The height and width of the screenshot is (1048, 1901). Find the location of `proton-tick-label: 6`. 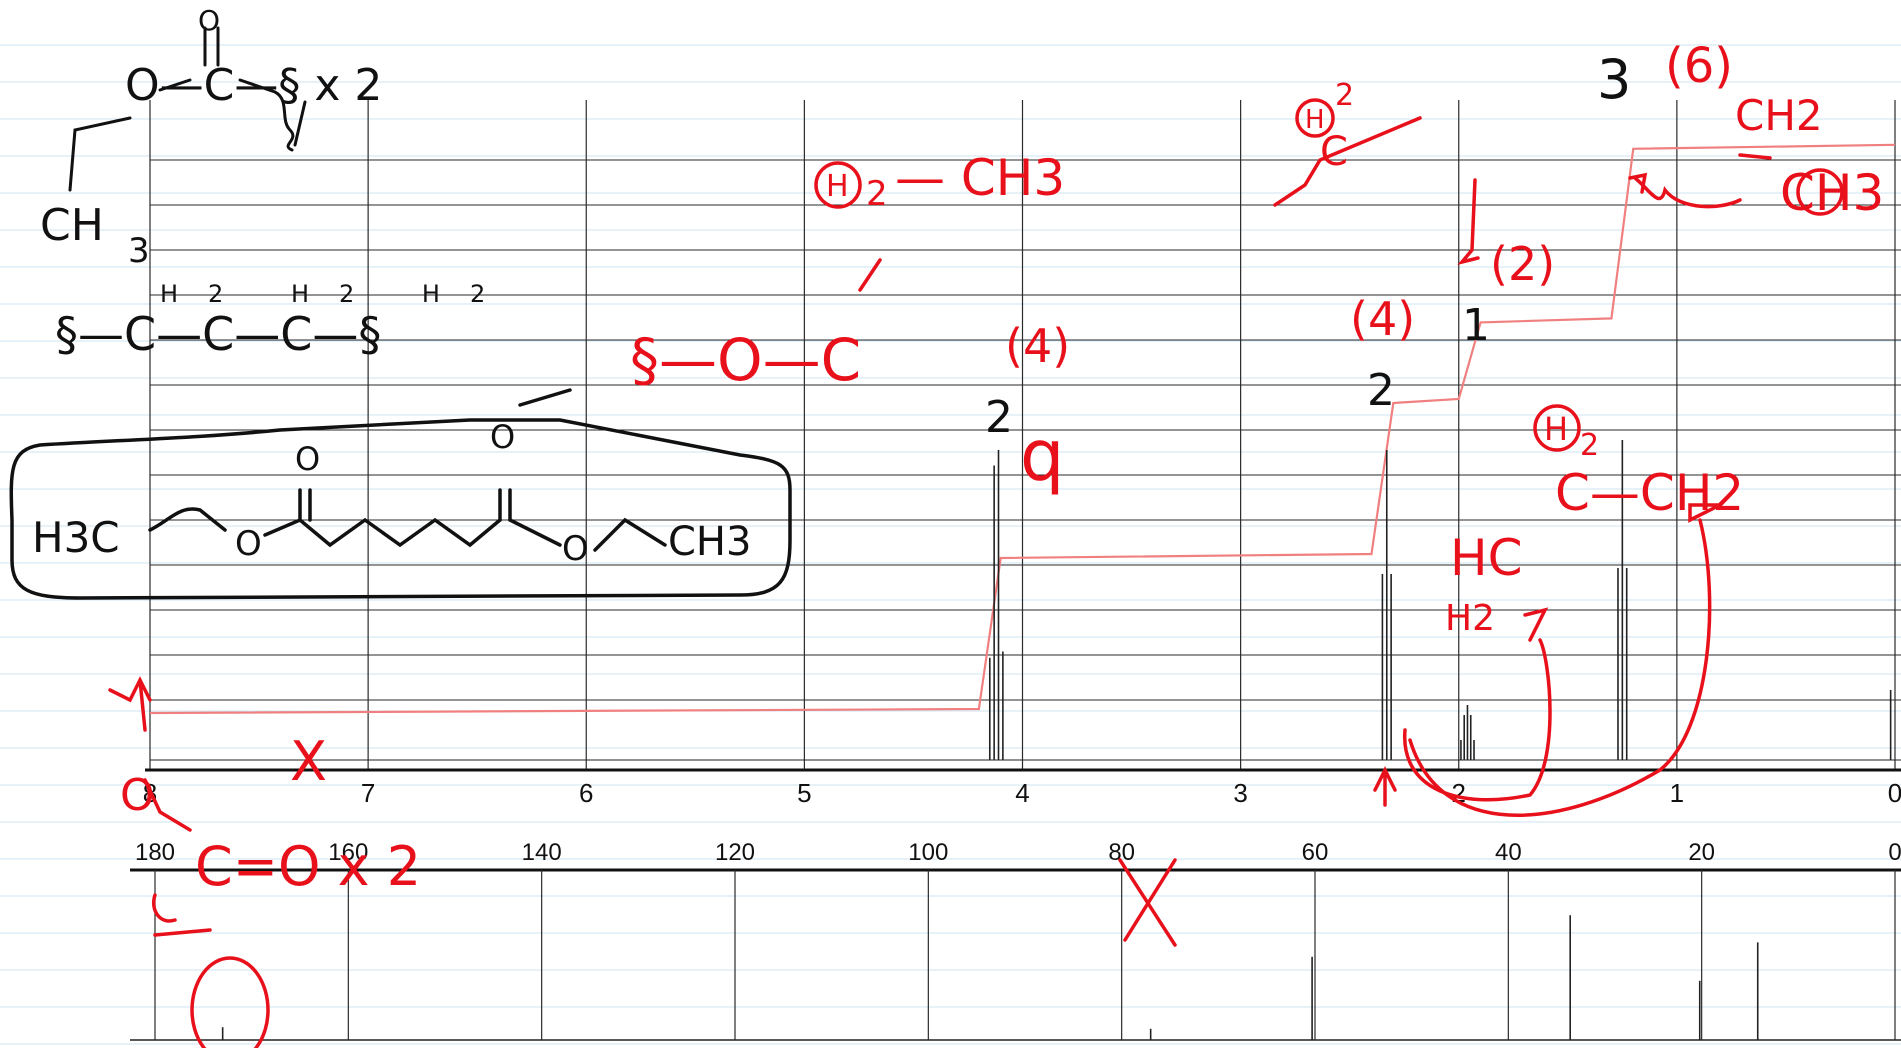

proton-tick-label: 6 is located at coordinates (586, 793).